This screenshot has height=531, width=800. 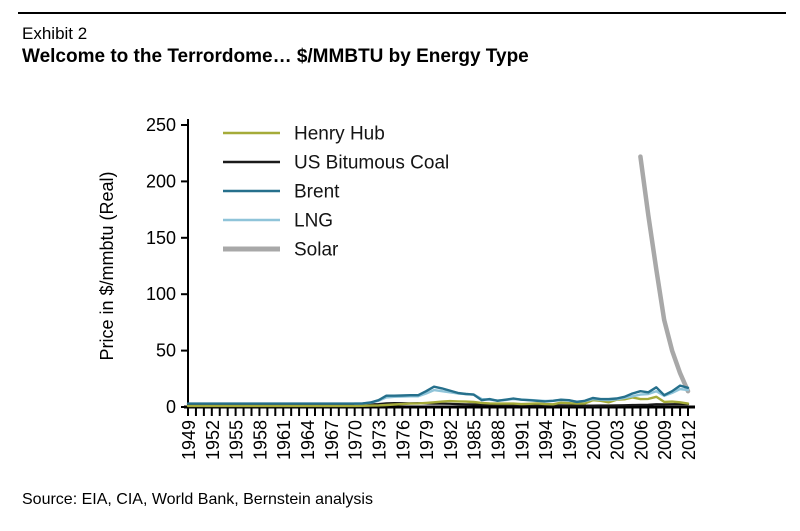 I want to click on x-tick-label: 1994, so click(x=546, y=440).